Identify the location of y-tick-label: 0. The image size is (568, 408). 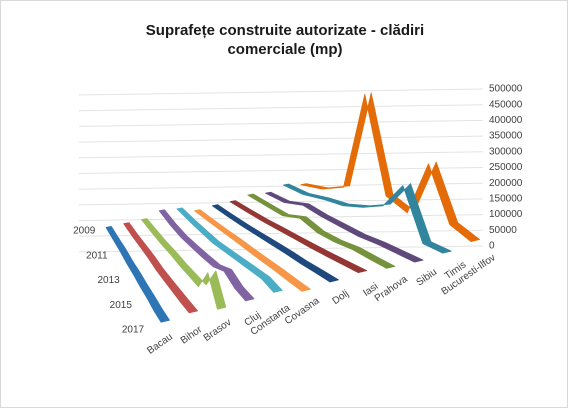
(492, 246).